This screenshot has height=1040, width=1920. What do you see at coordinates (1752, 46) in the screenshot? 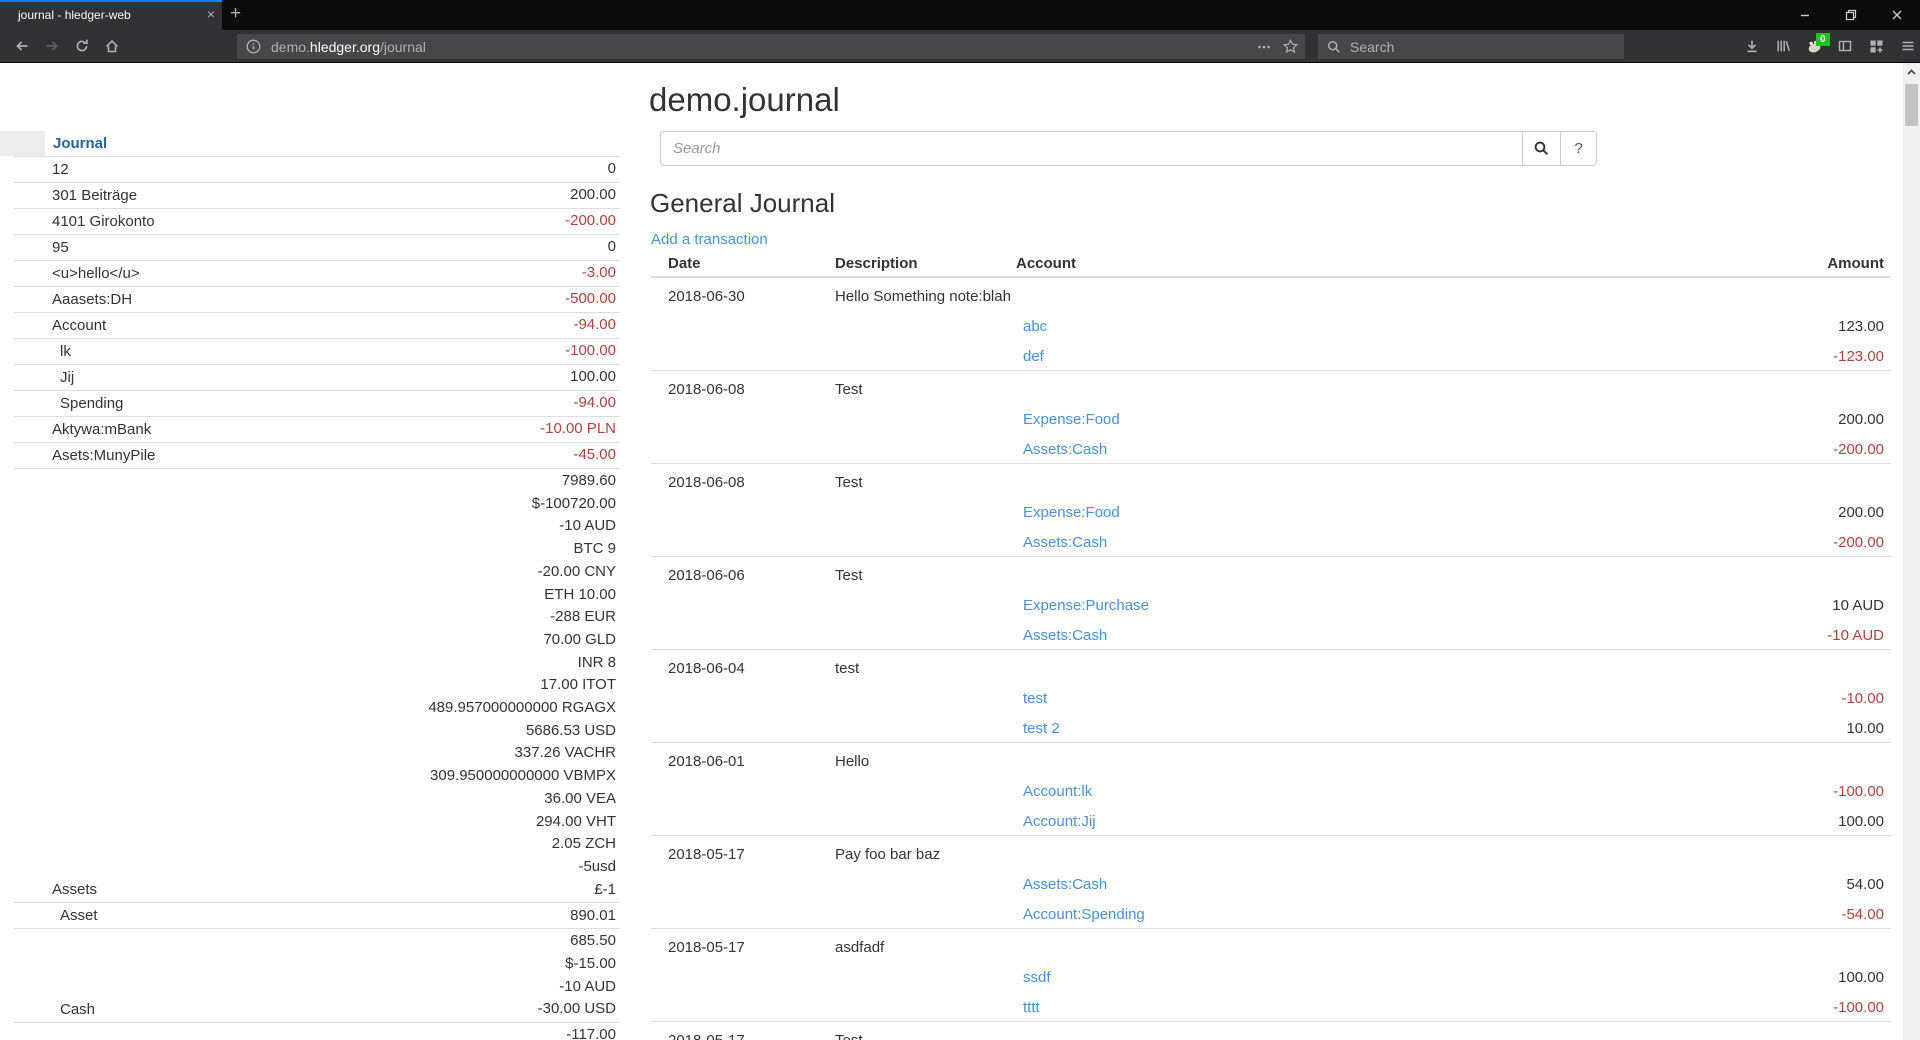
I see `downloads-button` at bounding box center [1752, 46].